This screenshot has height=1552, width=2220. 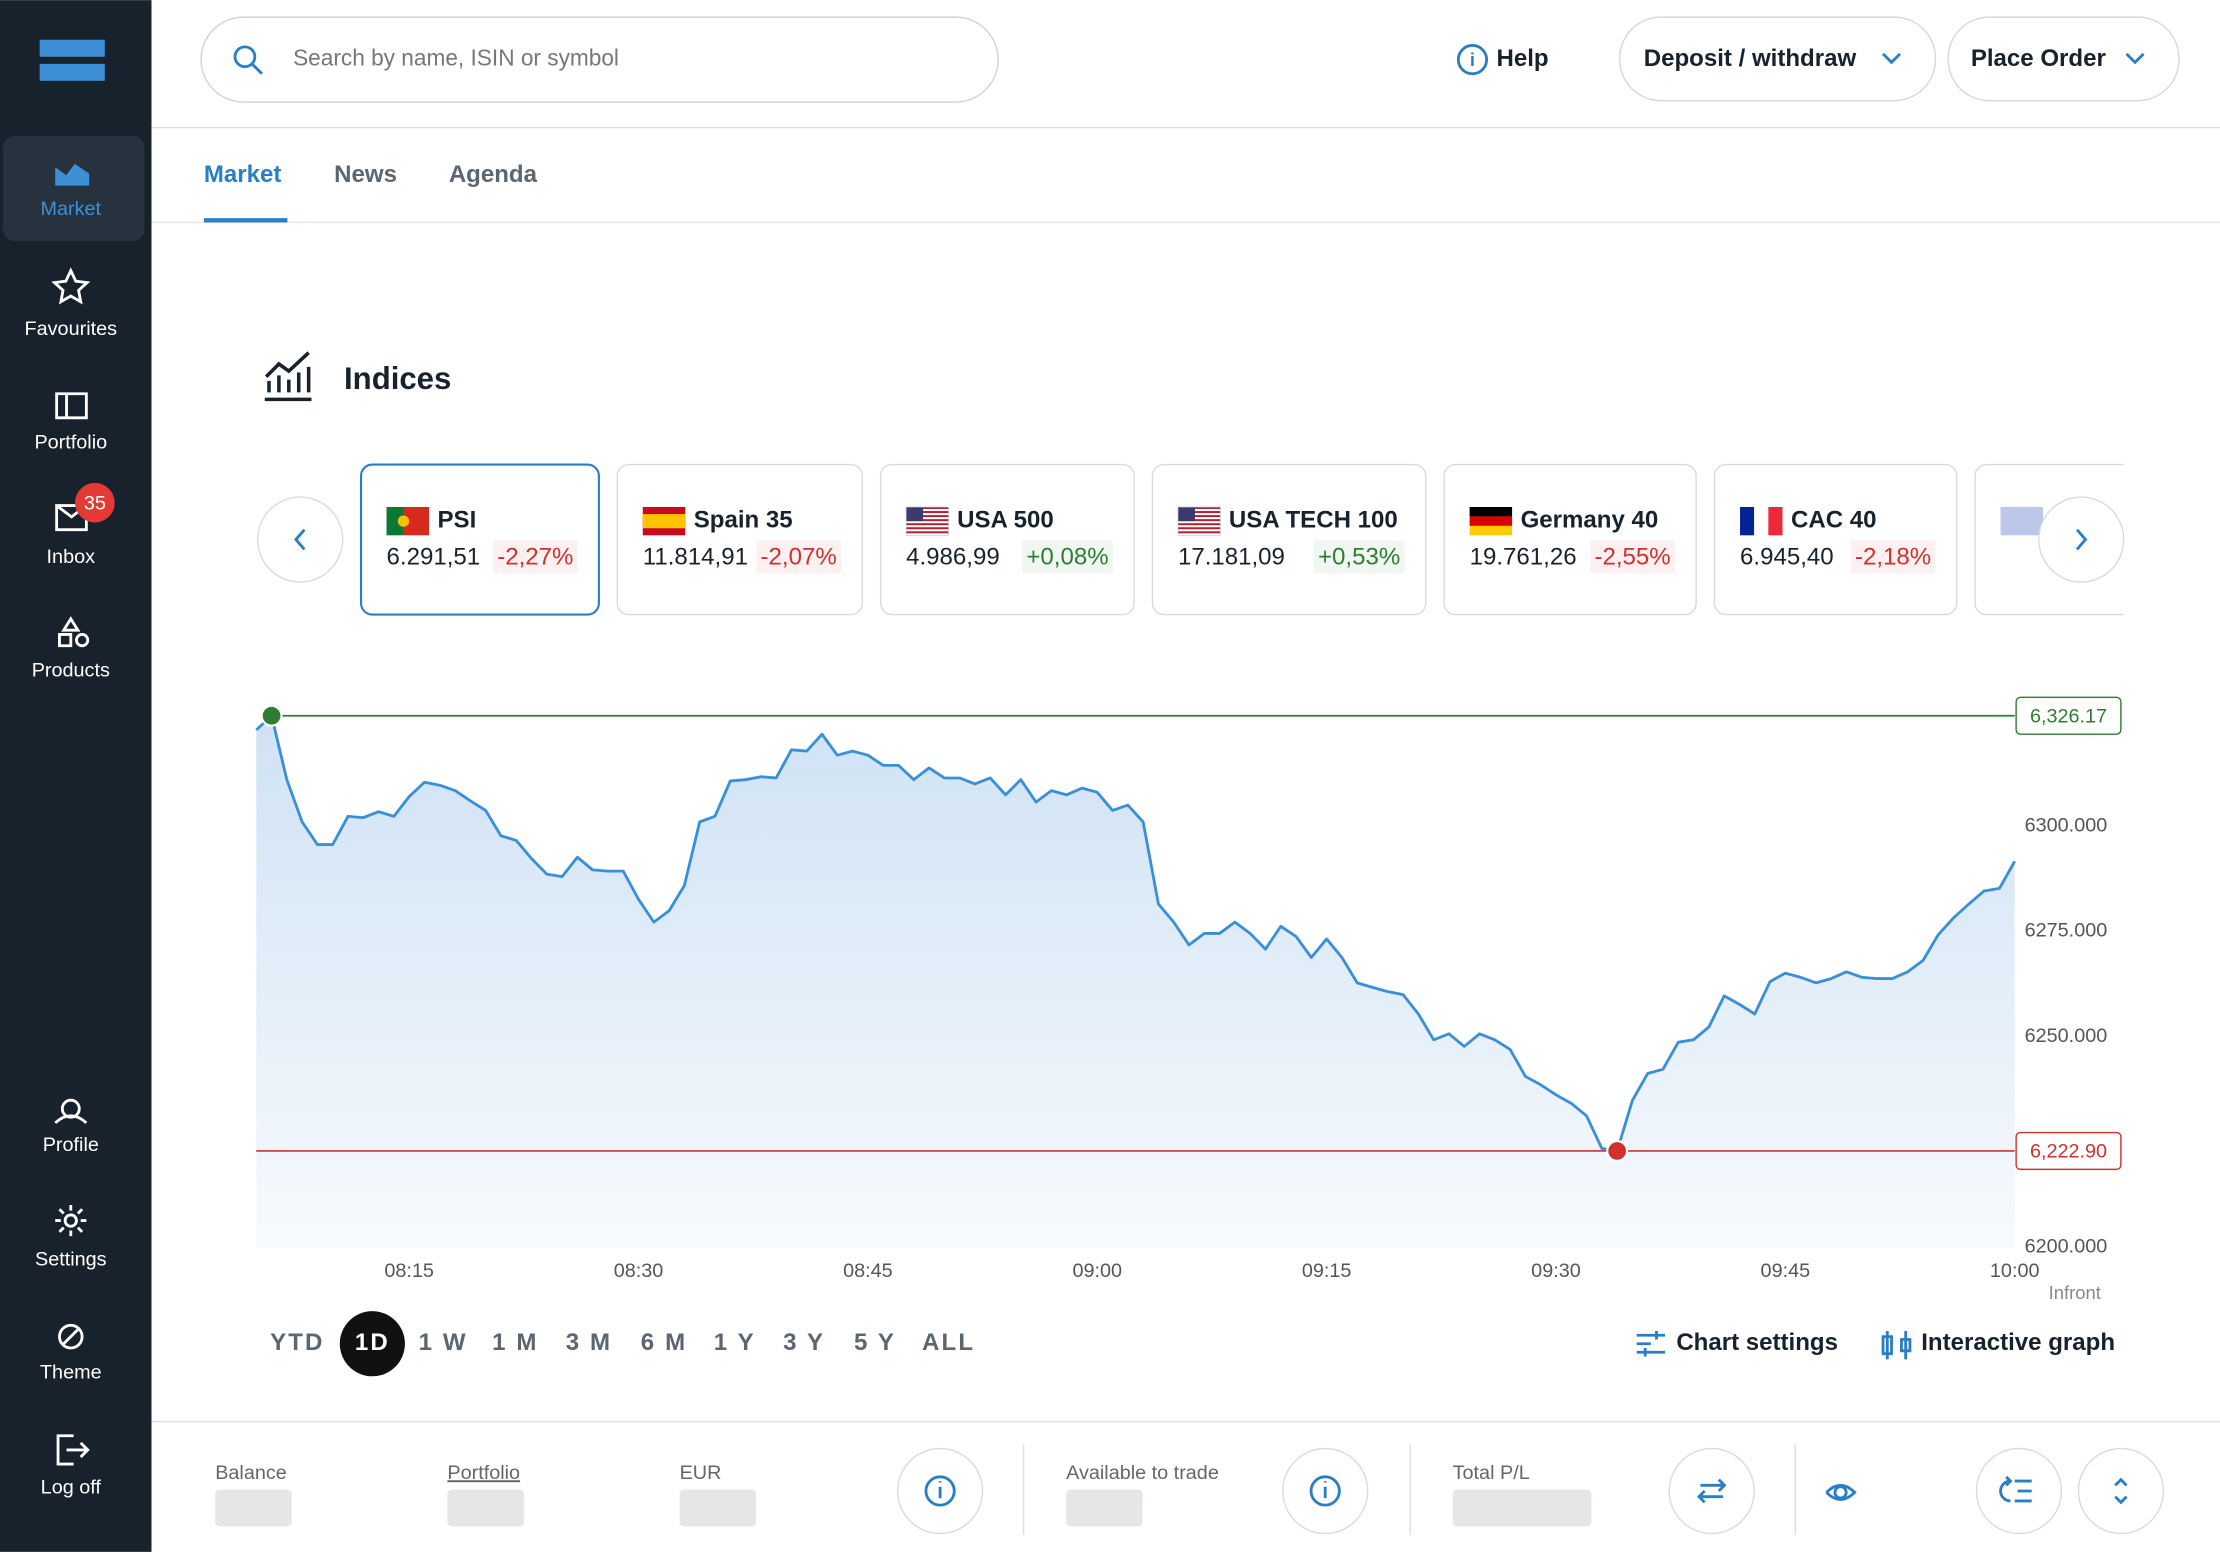 I want to click on card-value: 6.945,40, so click(x=1787, y=556).